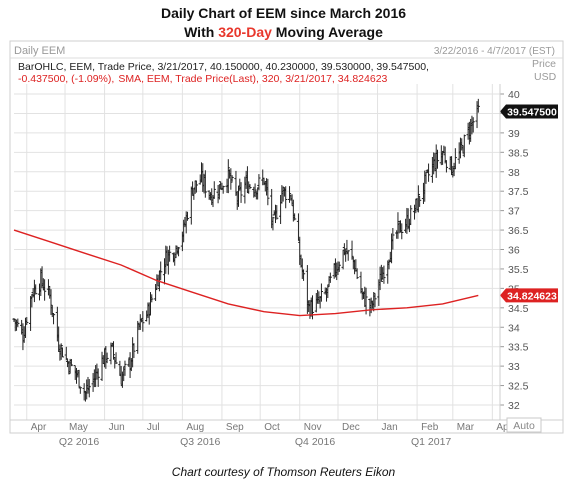 This screenshot has width=567, height=486. I want to click on auto-label: Auto, so click(524, 426).